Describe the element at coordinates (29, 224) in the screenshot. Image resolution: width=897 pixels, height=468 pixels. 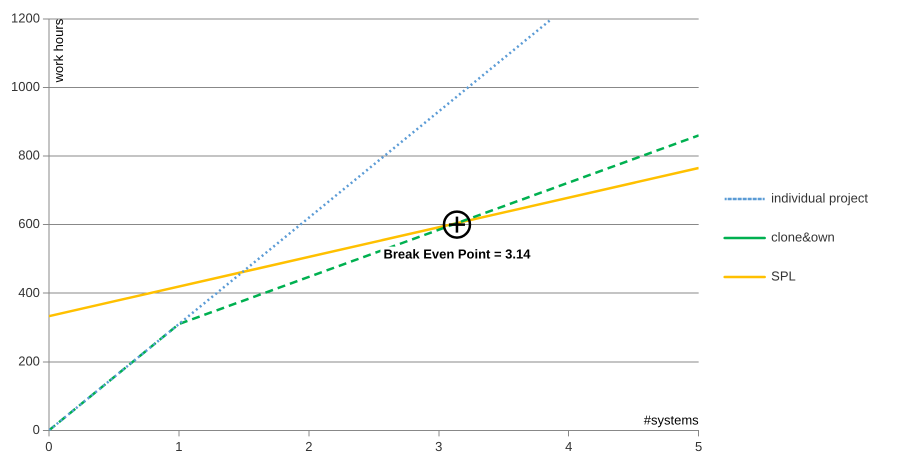
I see `y-tick-label: 600` at that location.